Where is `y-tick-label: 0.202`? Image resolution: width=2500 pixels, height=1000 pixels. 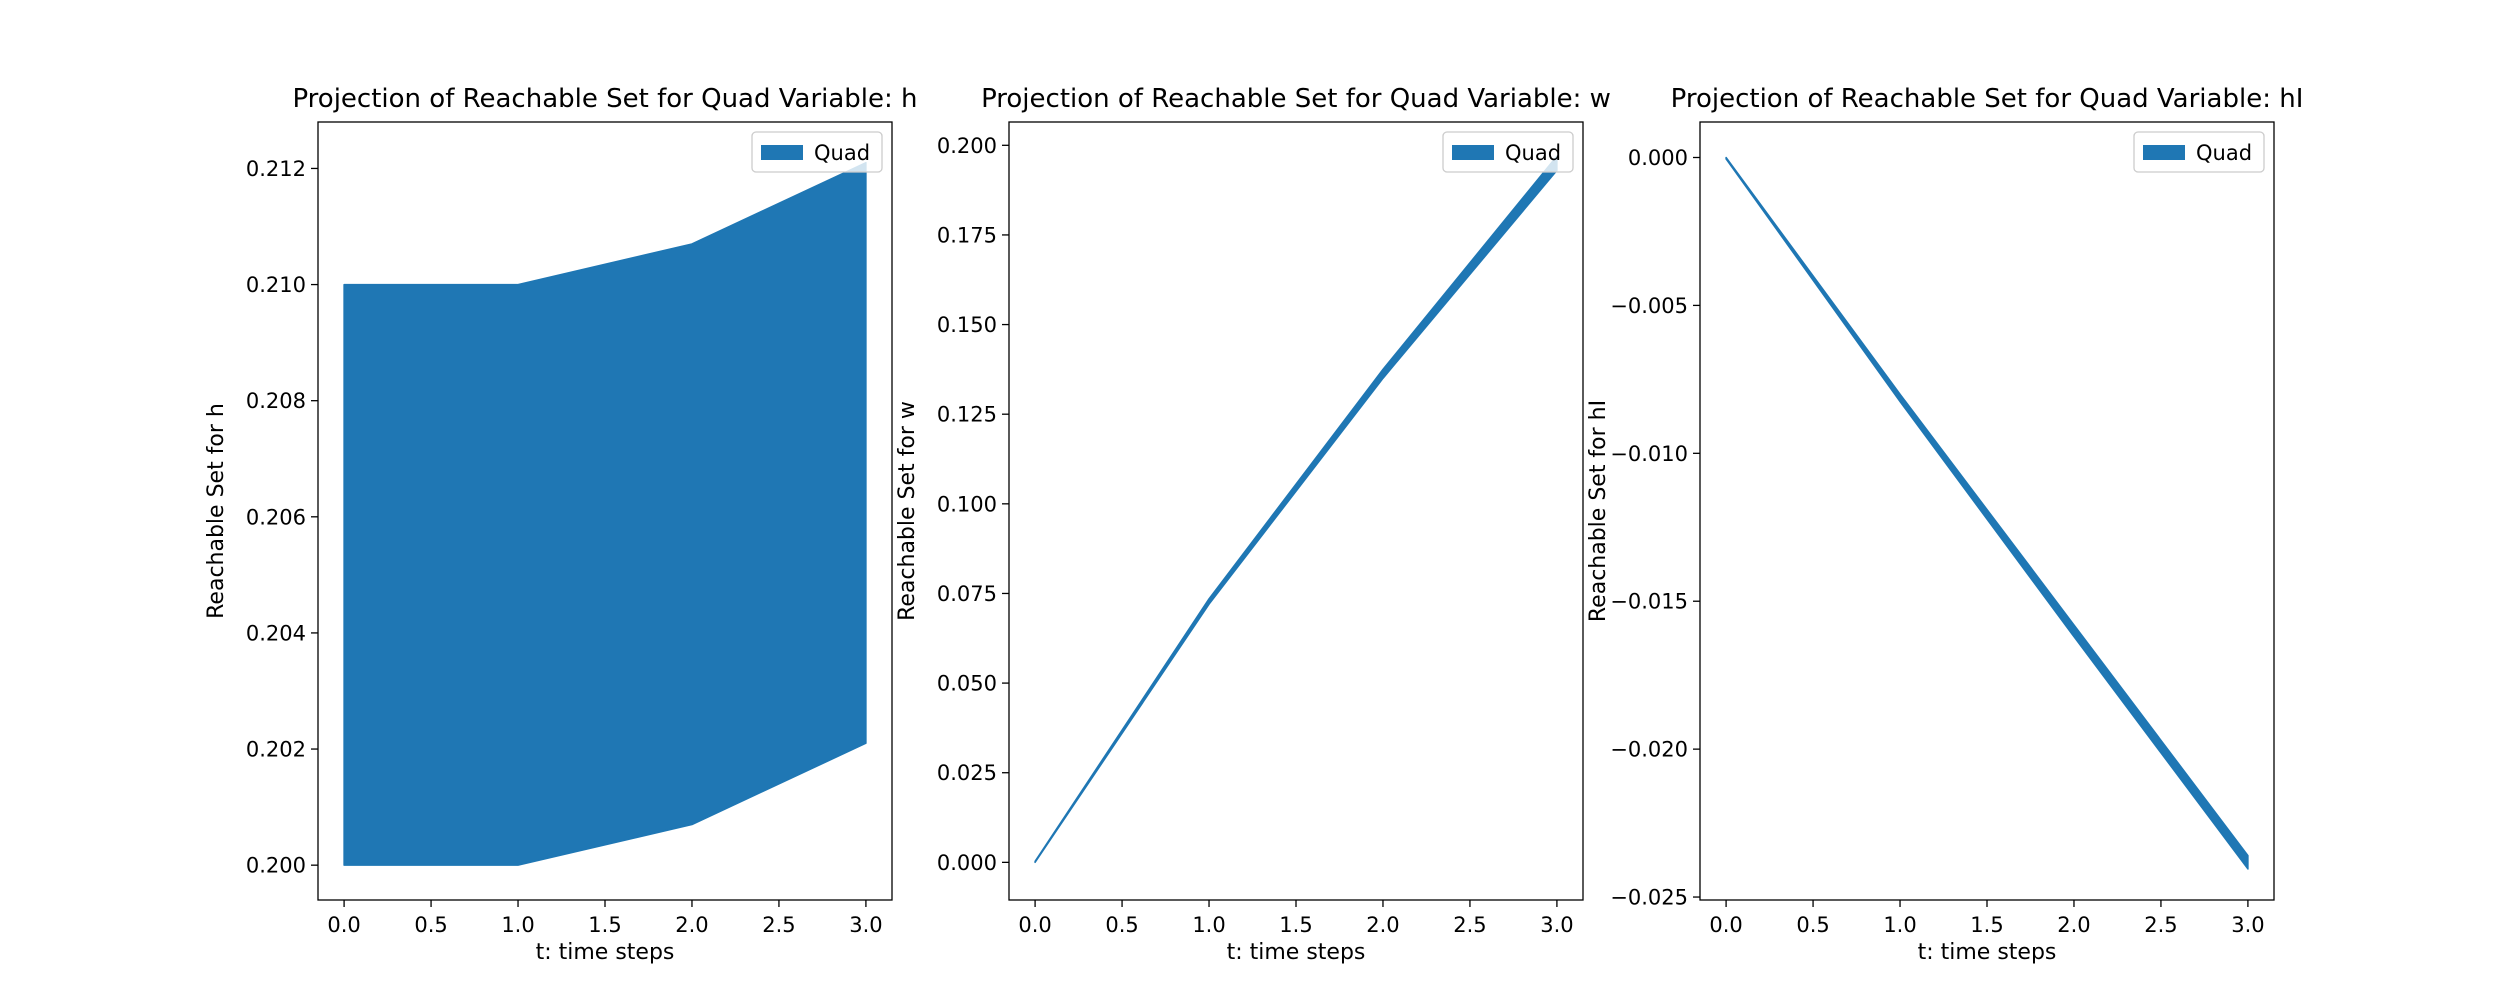
y-tick-label: 0.202 is located at coordinates (276, 750).